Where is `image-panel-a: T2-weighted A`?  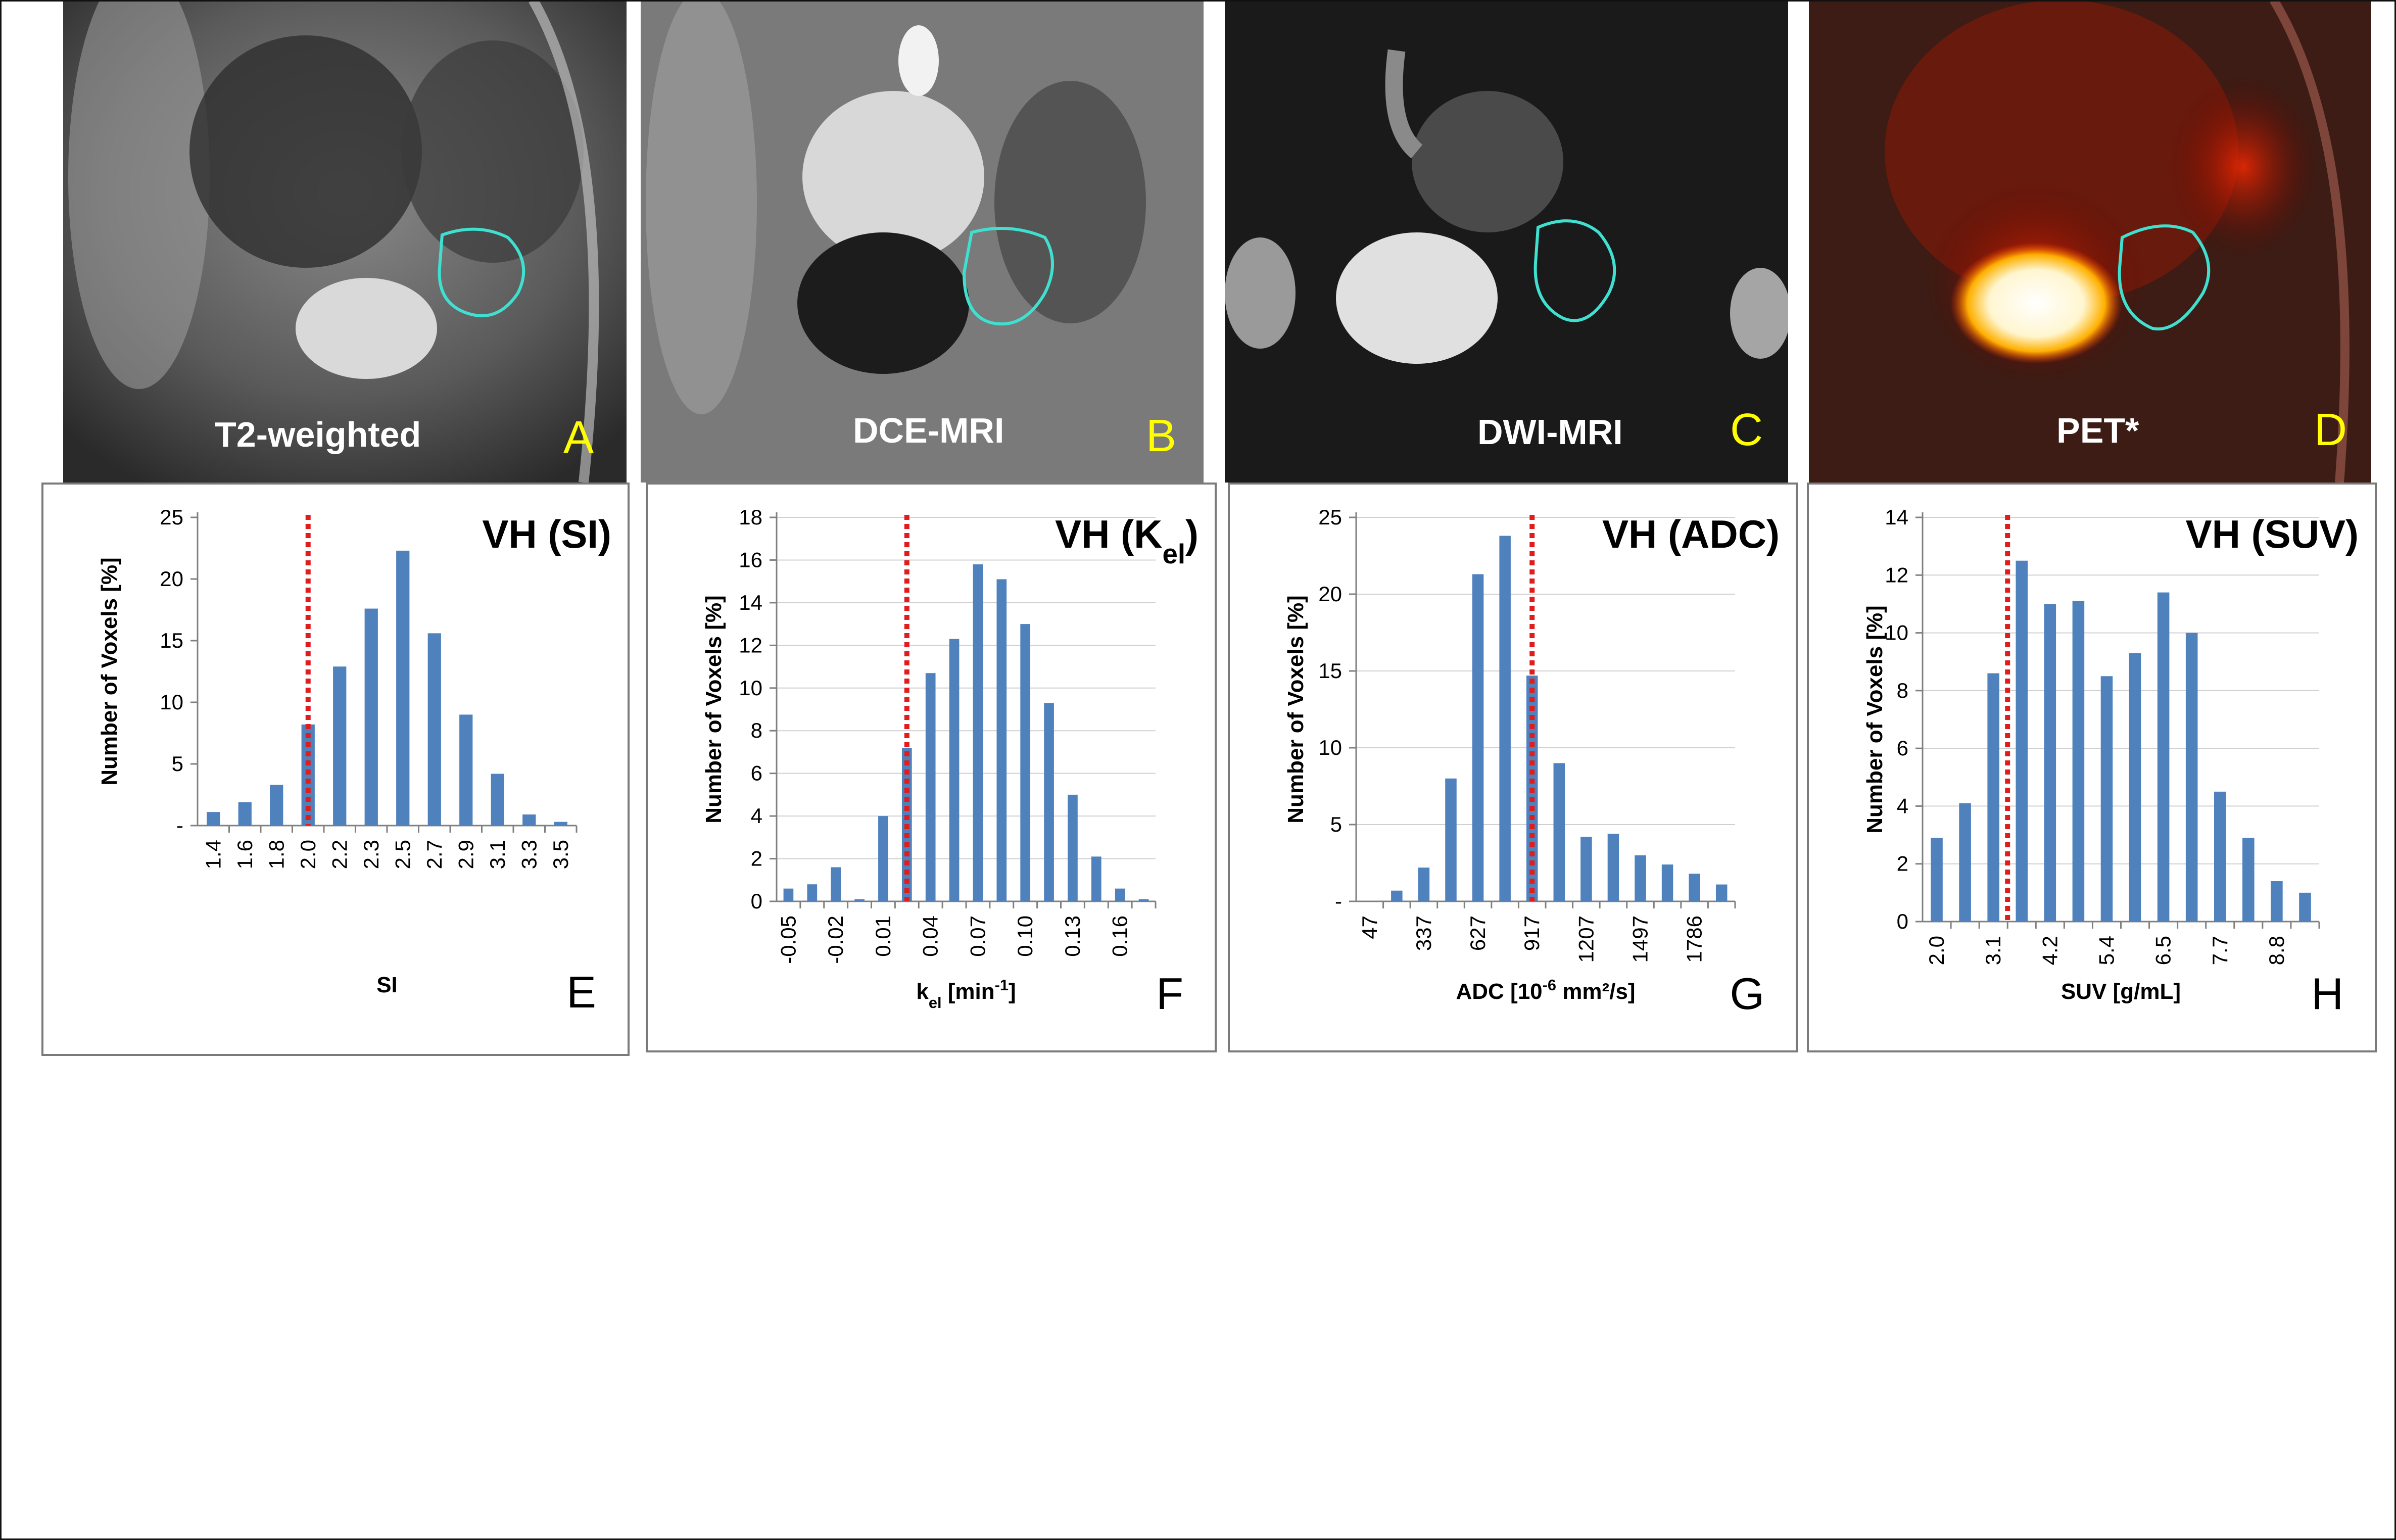
image-panel-a: T2-weighted A is located at coordinates (345, 242).